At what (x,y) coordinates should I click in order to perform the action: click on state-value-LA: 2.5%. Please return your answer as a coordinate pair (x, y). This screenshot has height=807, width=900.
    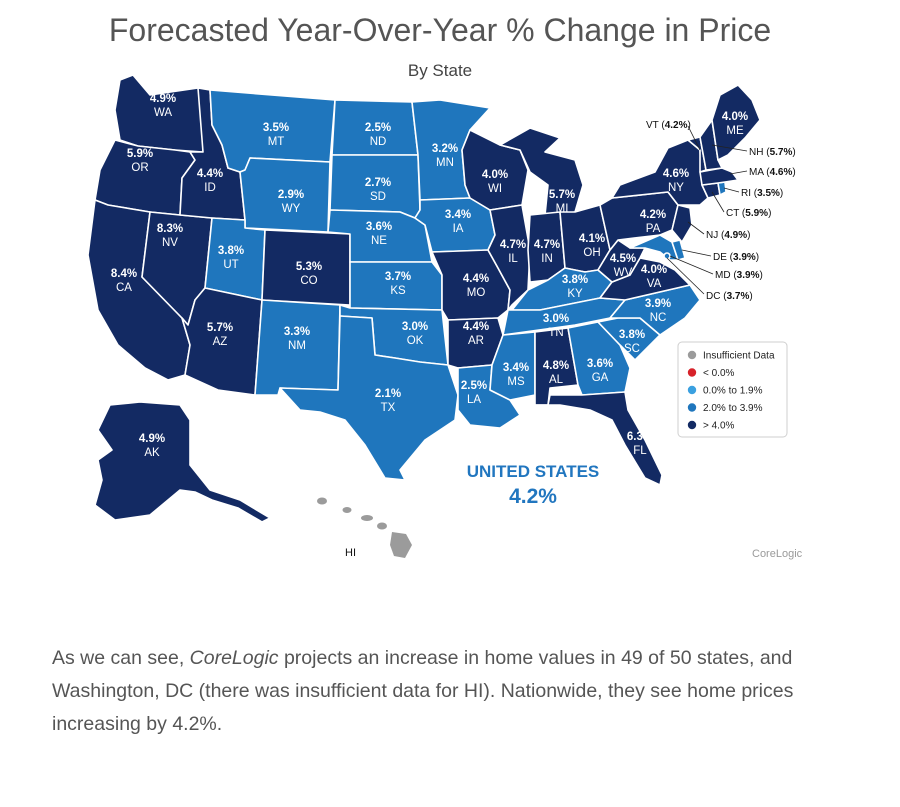
    Looking at the image, I should click on (474, 386).